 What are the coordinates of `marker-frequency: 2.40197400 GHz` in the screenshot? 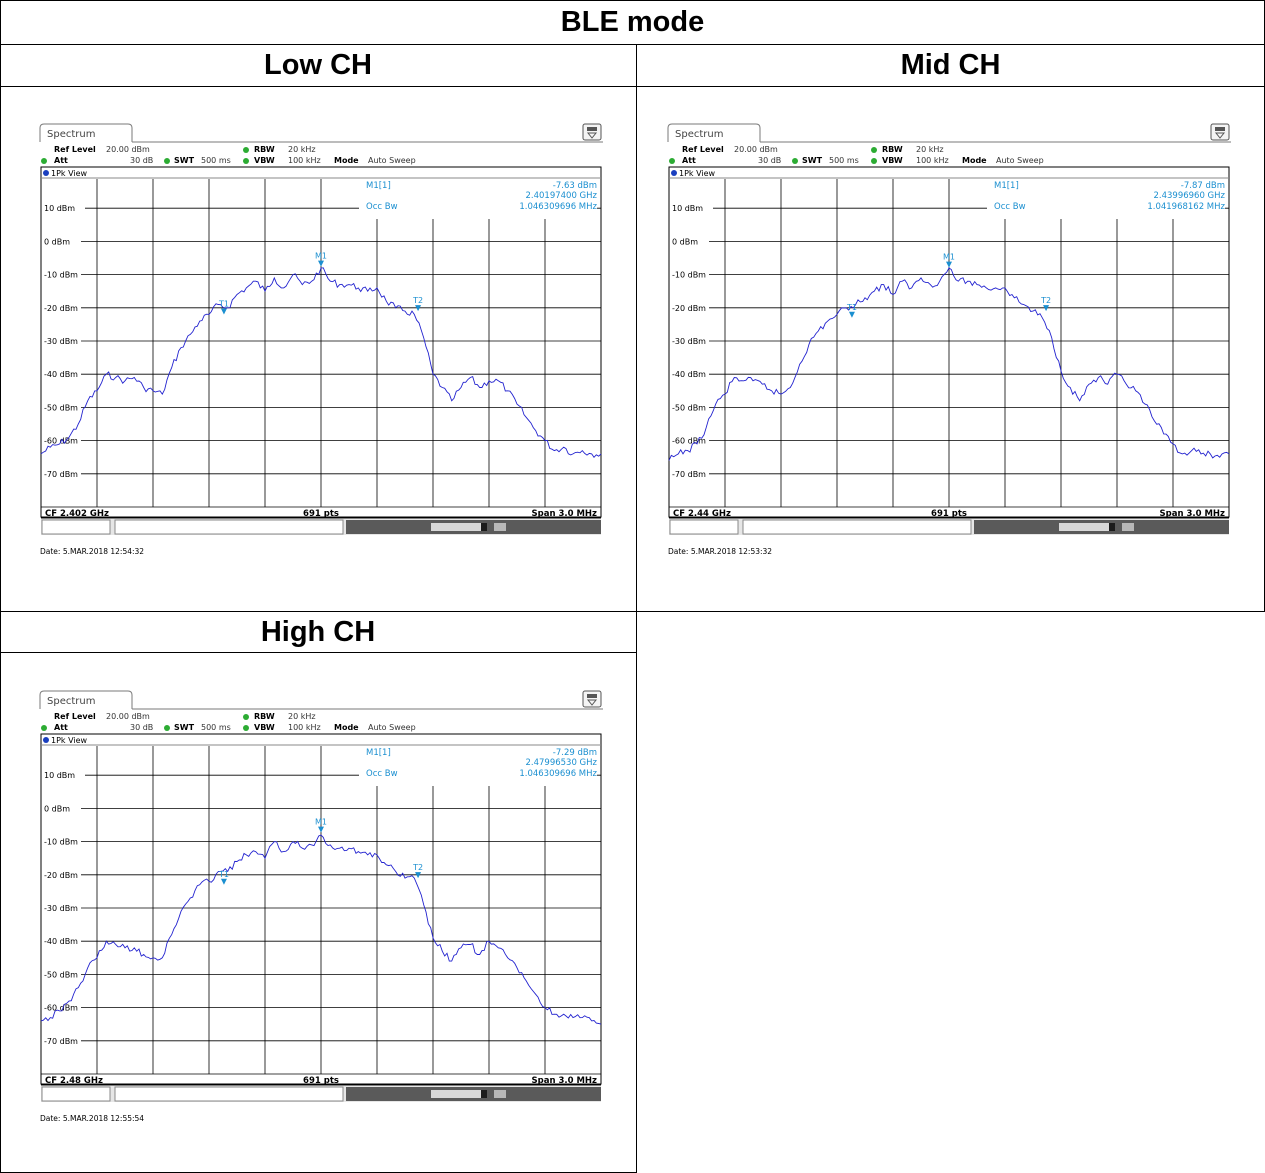 It's located at (561, 196).